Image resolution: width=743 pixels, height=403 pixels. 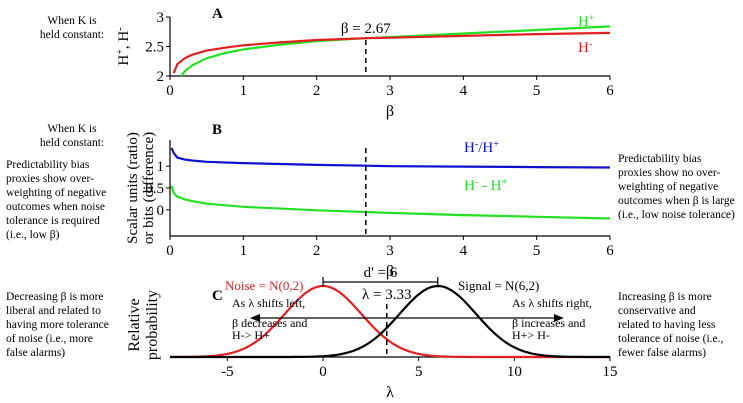 I want to click on panel-a-legend-hplus-part: H, so click(x=583, y=22).